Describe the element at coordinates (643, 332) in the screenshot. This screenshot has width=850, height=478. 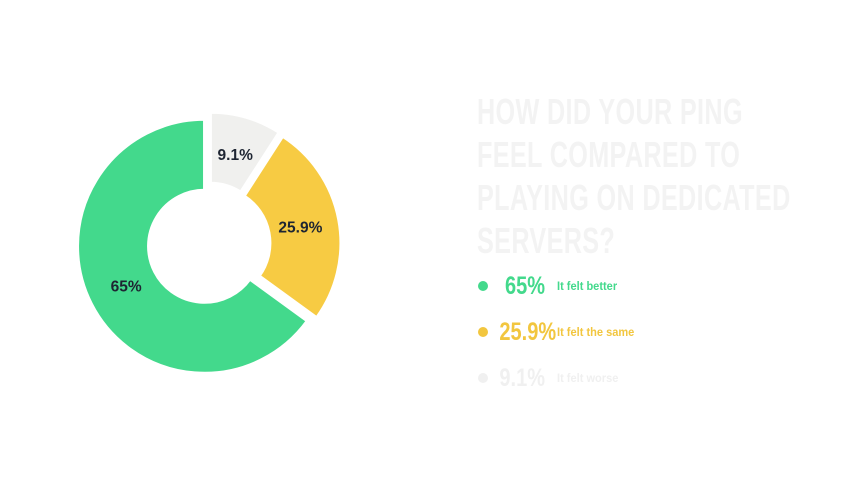
I see `legend-item-same: 25.9% It felt the same` at that location.